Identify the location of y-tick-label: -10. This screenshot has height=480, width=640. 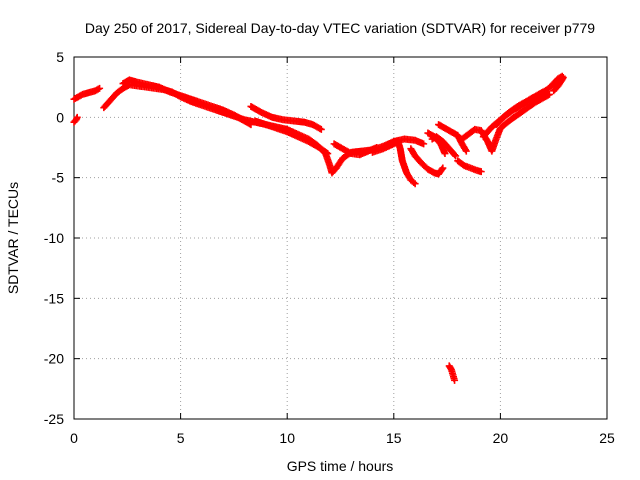
(54, 238).